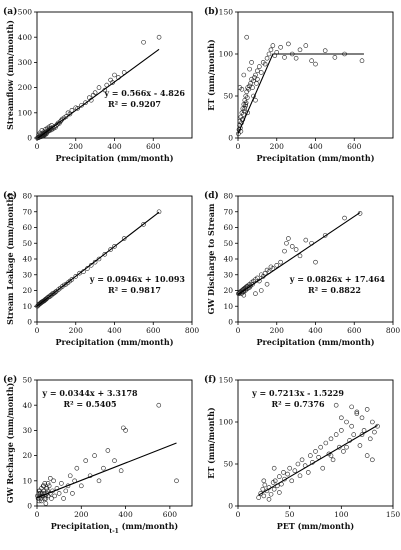  What do you see at coordinates (228, 464) in the screenshot?
I see `y-tick-label: 50` at bounding box center [228, 464].